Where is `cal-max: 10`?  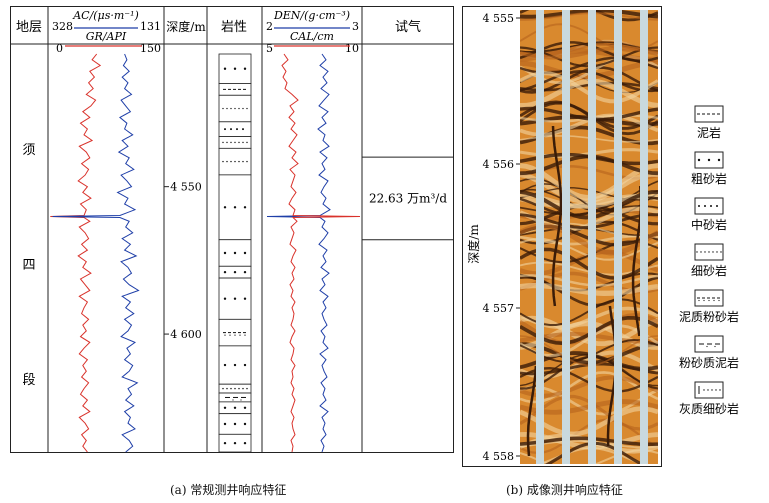 cal-max: 10 is located at coordinates (352, 48).